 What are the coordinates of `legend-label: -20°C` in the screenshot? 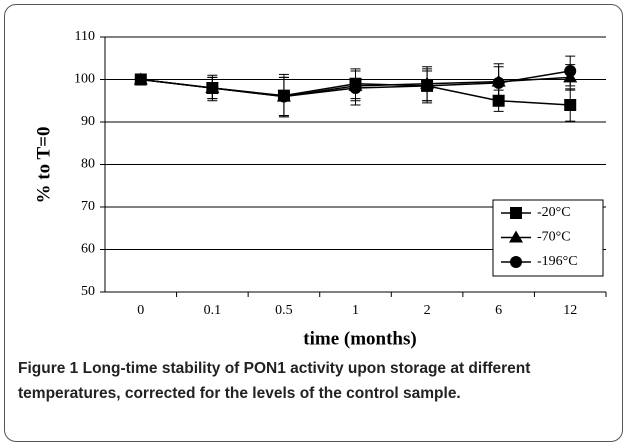 It's located at (554, 212).